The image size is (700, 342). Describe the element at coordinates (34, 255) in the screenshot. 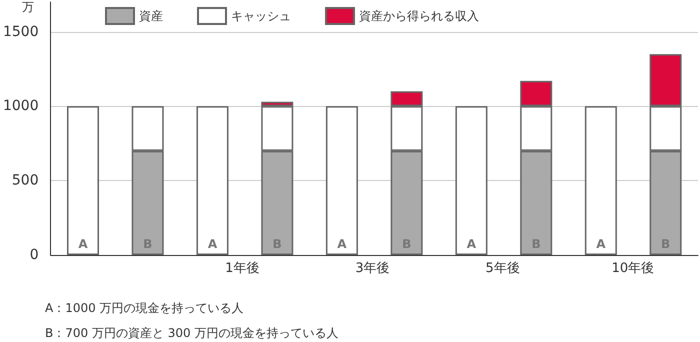

I see `y-tick-label: 0` at that location.